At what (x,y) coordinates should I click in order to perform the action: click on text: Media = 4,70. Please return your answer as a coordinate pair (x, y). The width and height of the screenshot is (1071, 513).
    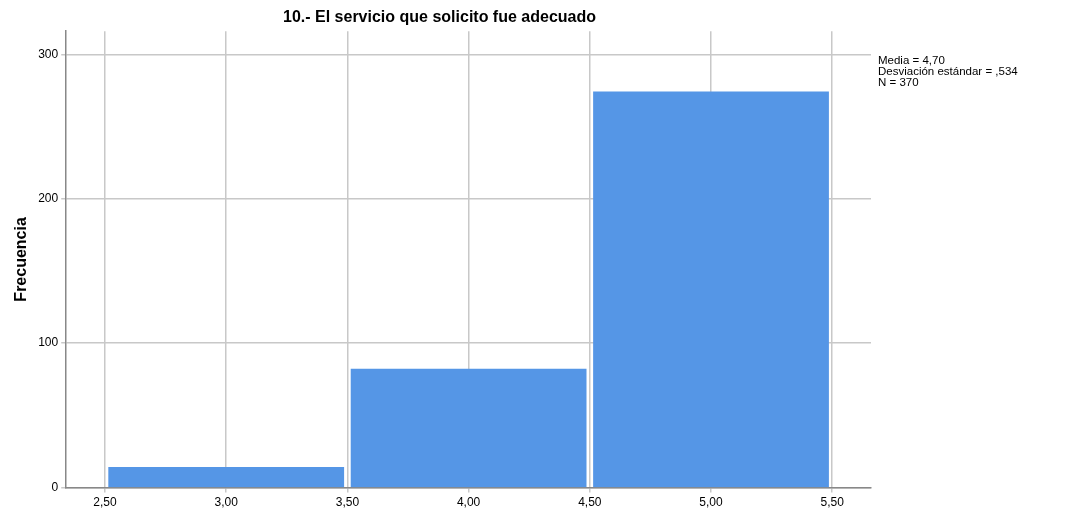
    Looking at the image, I should click on (912, 60).